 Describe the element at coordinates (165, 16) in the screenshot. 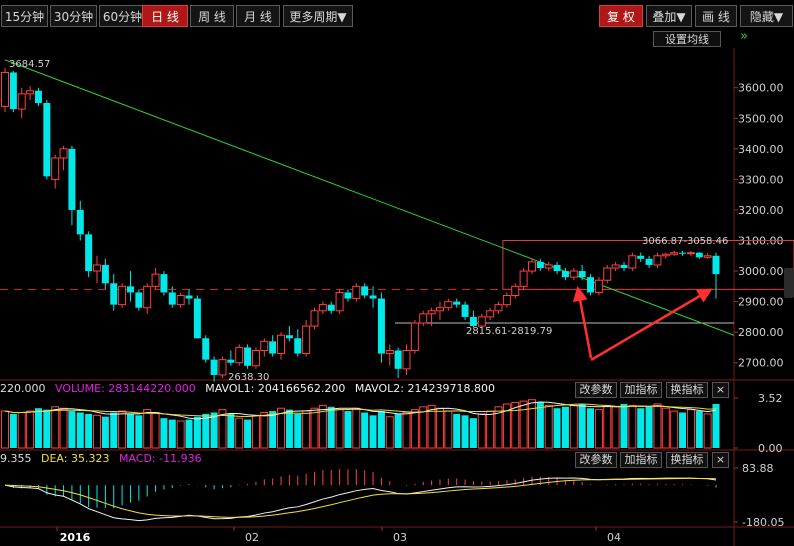

I see `period-daily-button: 日 线` at that location.